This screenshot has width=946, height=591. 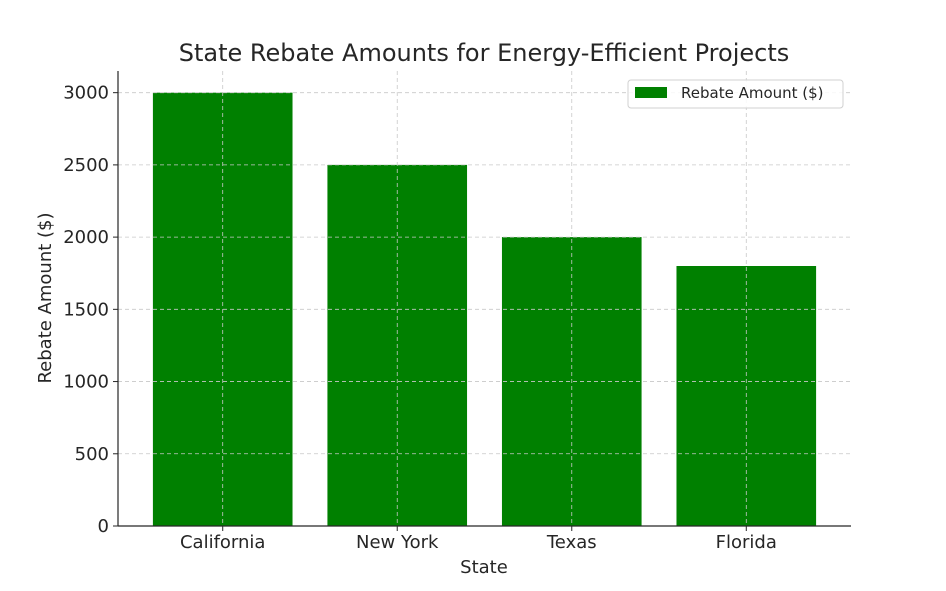 I want to click on y-tick-label: 3000, so click(x=86, y=93).